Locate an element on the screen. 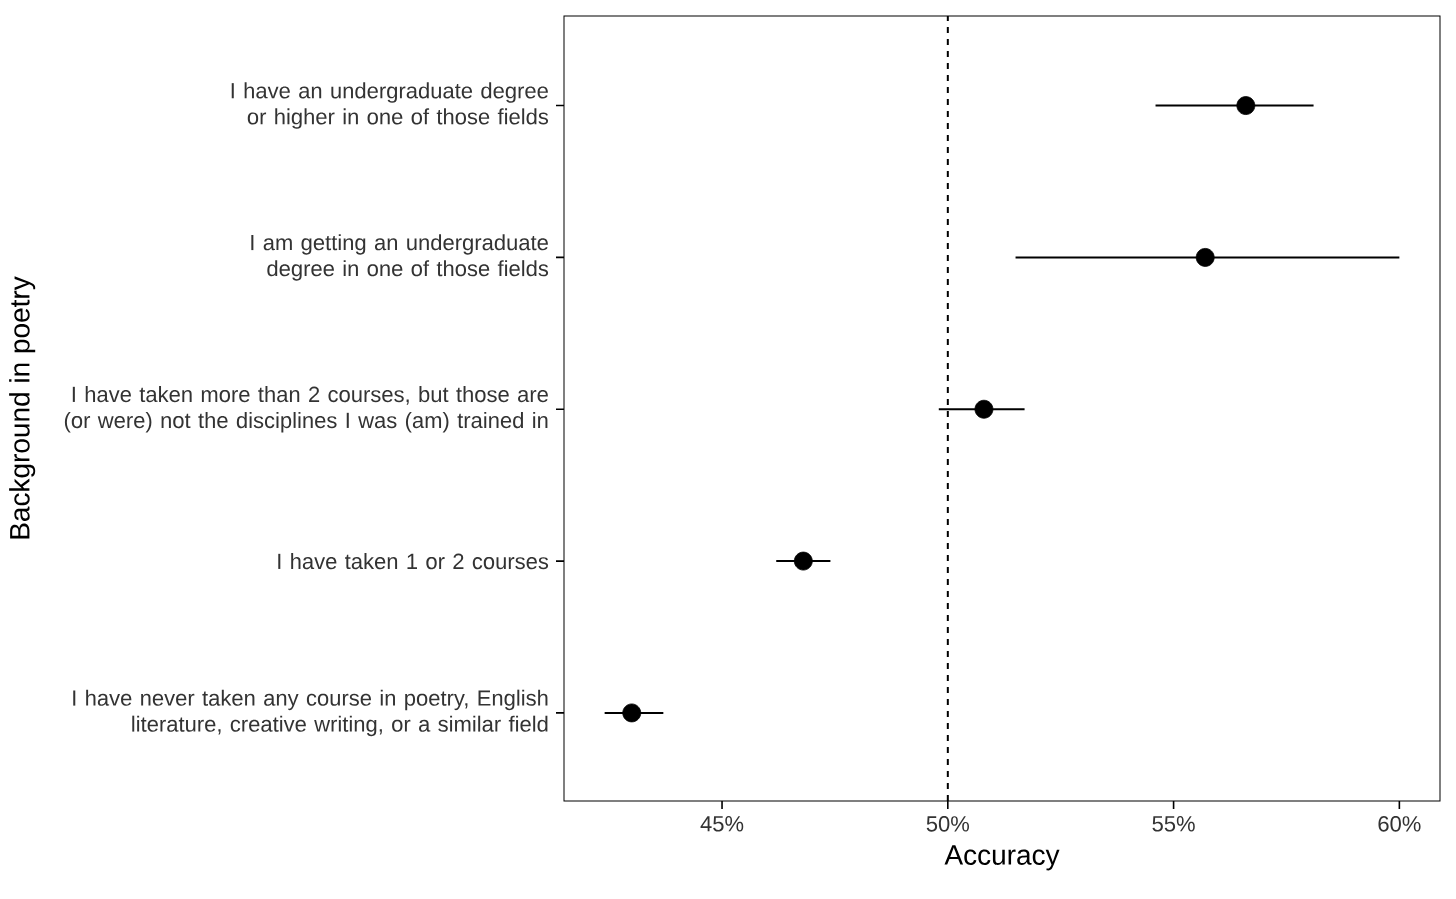  x-tick-label: 60% is located at coordinates (1399, 824).